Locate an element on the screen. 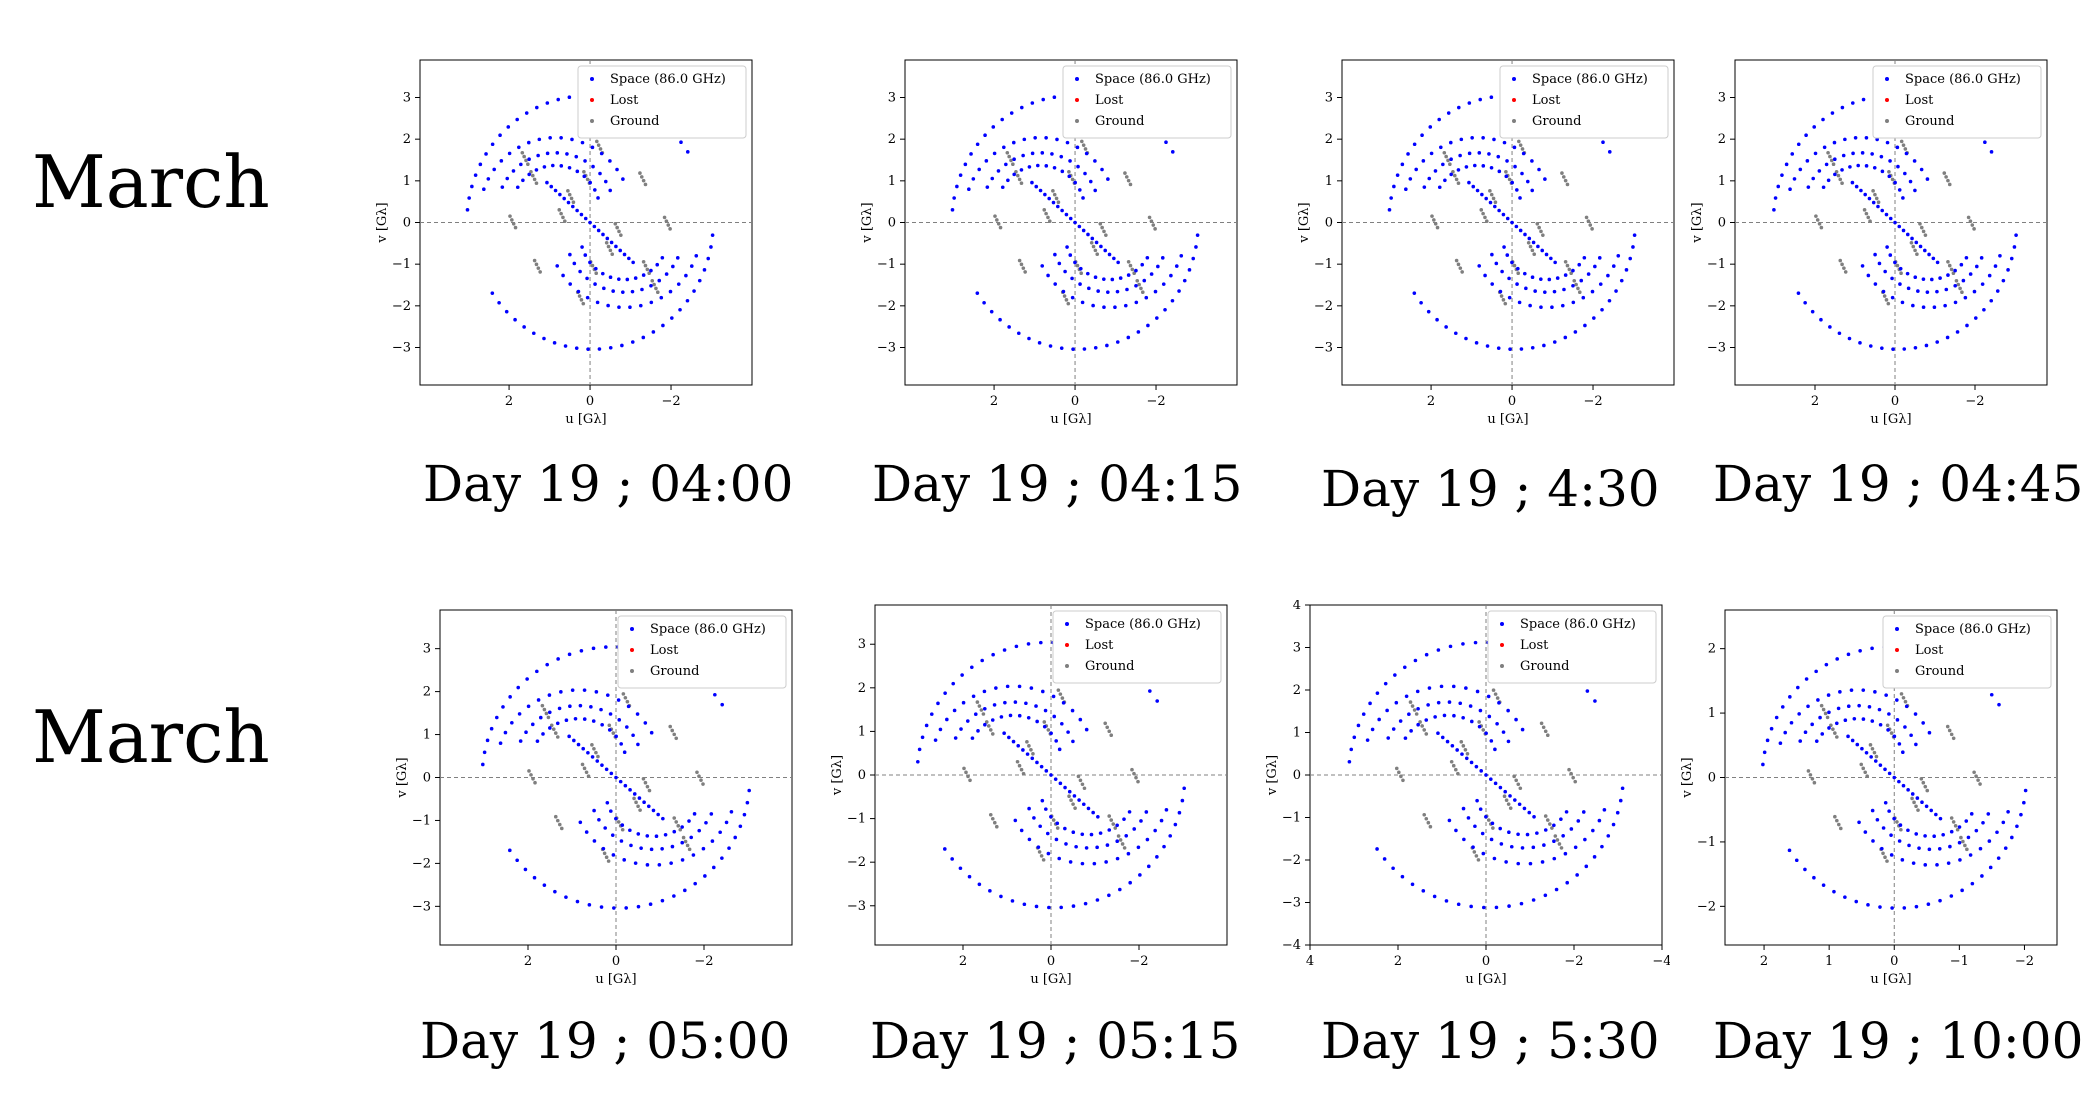 The width and height of the screenshot is (2090, 1104). x-tick-label: 0 is located at coordinates (1051, 961).